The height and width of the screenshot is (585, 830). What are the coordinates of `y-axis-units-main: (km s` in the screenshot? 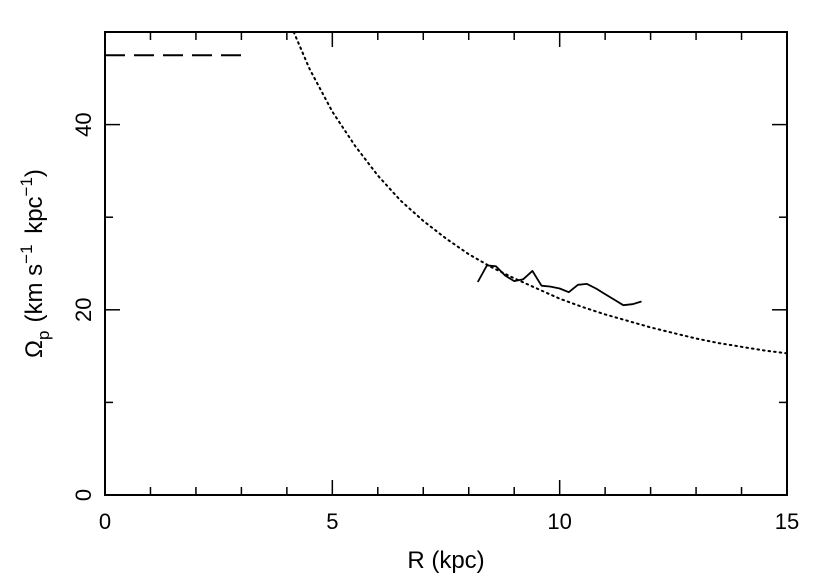 It's located at (34, 293).